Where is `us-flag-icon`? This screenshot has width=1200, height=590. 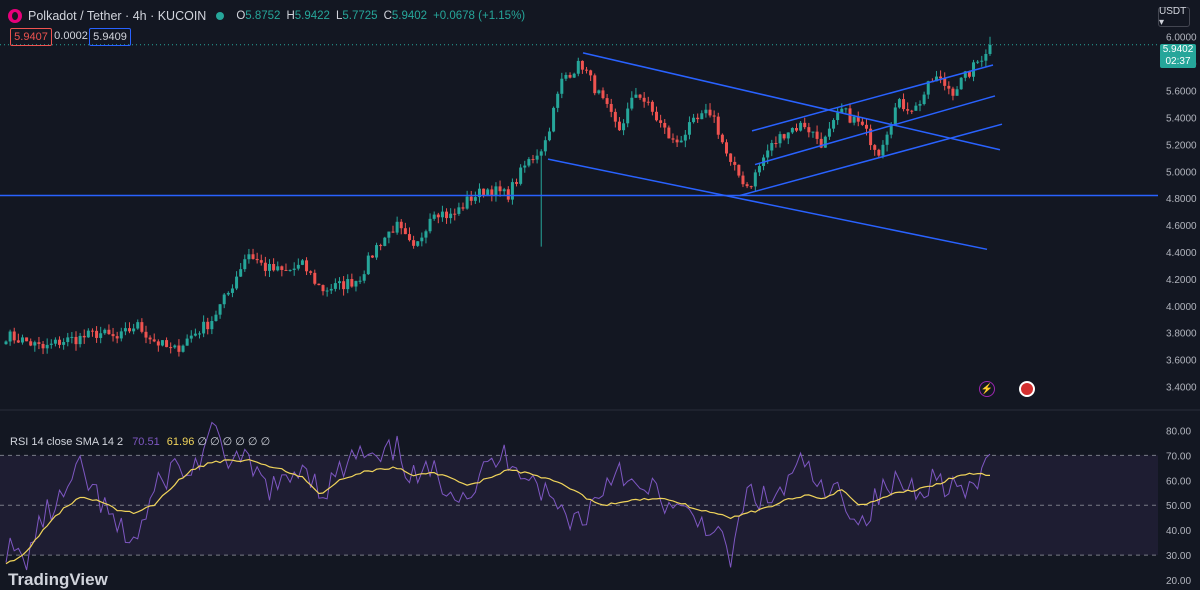 us-flag-icon is located at coordinates (1027, 389).